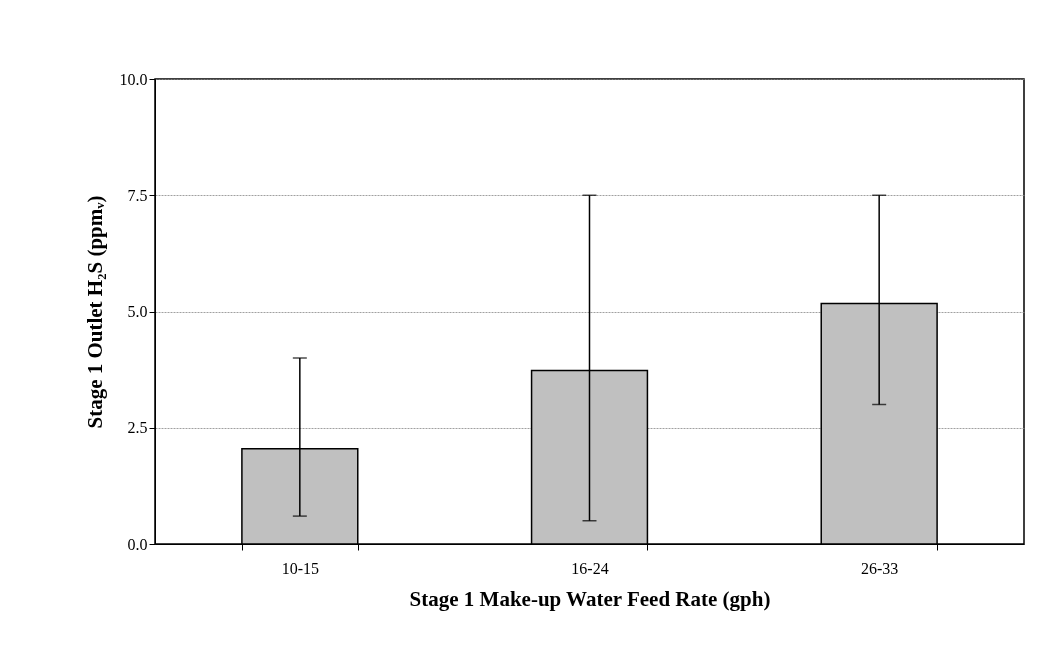  Describe the element at coordinates (133, 79) in the screenshot. I see `y-tick-label: 10.0` at that location.